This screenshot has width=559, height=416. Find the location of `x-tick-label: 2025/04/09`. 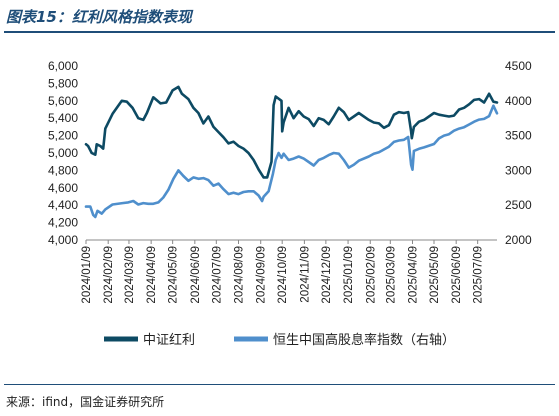

x-tick-label: 2025/04/09 is located at coordinates (414, 275).